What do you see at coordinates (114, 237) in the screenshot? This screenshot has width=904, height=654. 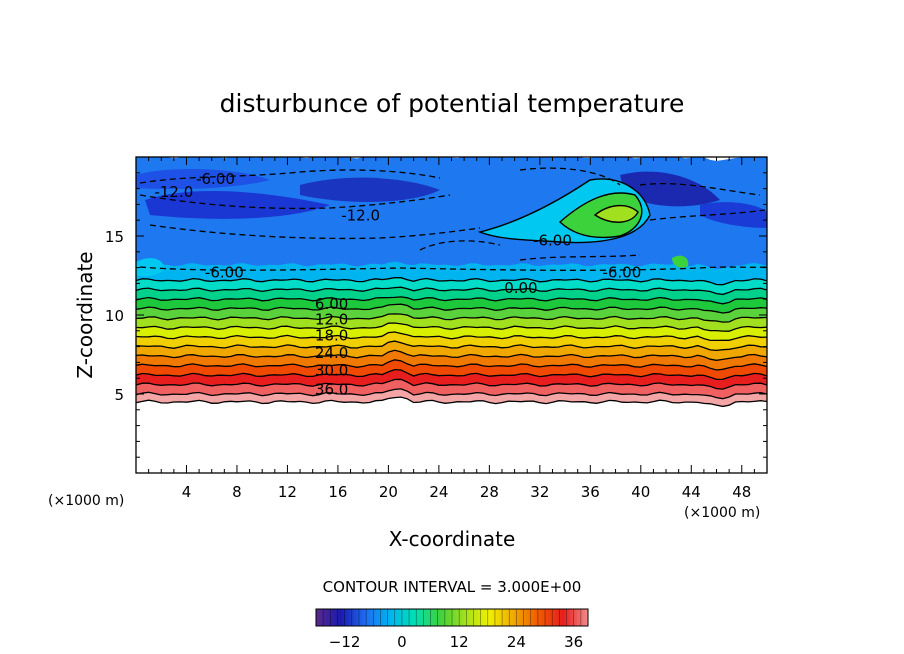 I see `y-tick-label: 15` at bounding box center [114, 237].